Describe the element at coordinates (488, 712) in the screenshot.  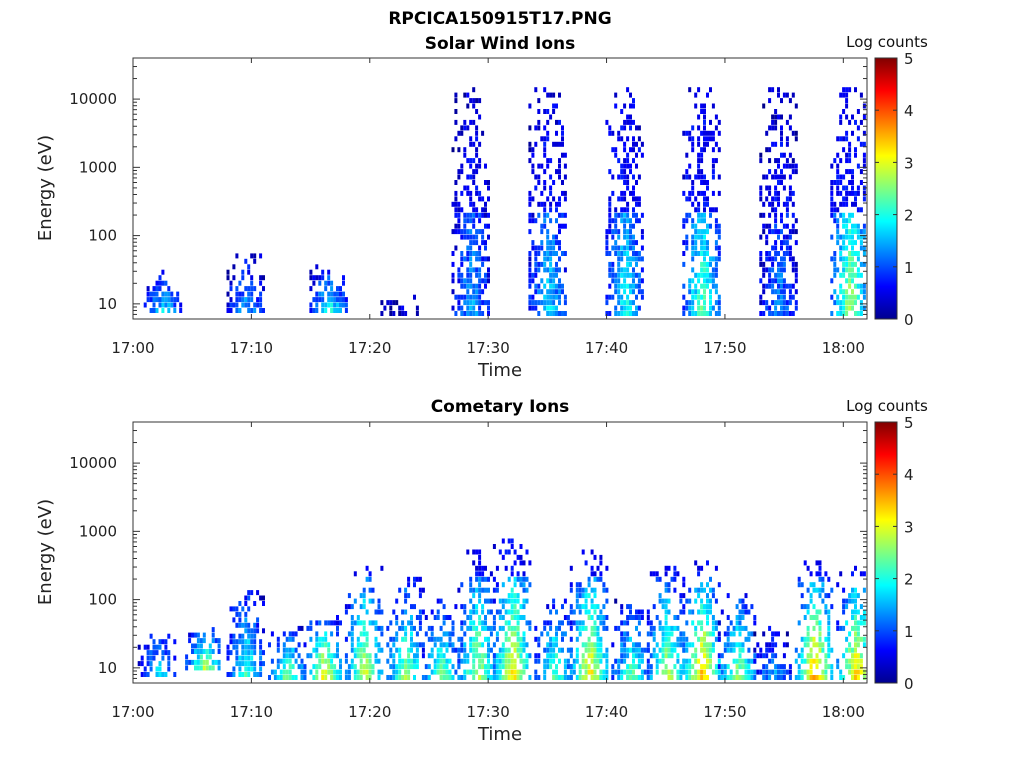
I see `x-tick-label: 17:30` at that location.